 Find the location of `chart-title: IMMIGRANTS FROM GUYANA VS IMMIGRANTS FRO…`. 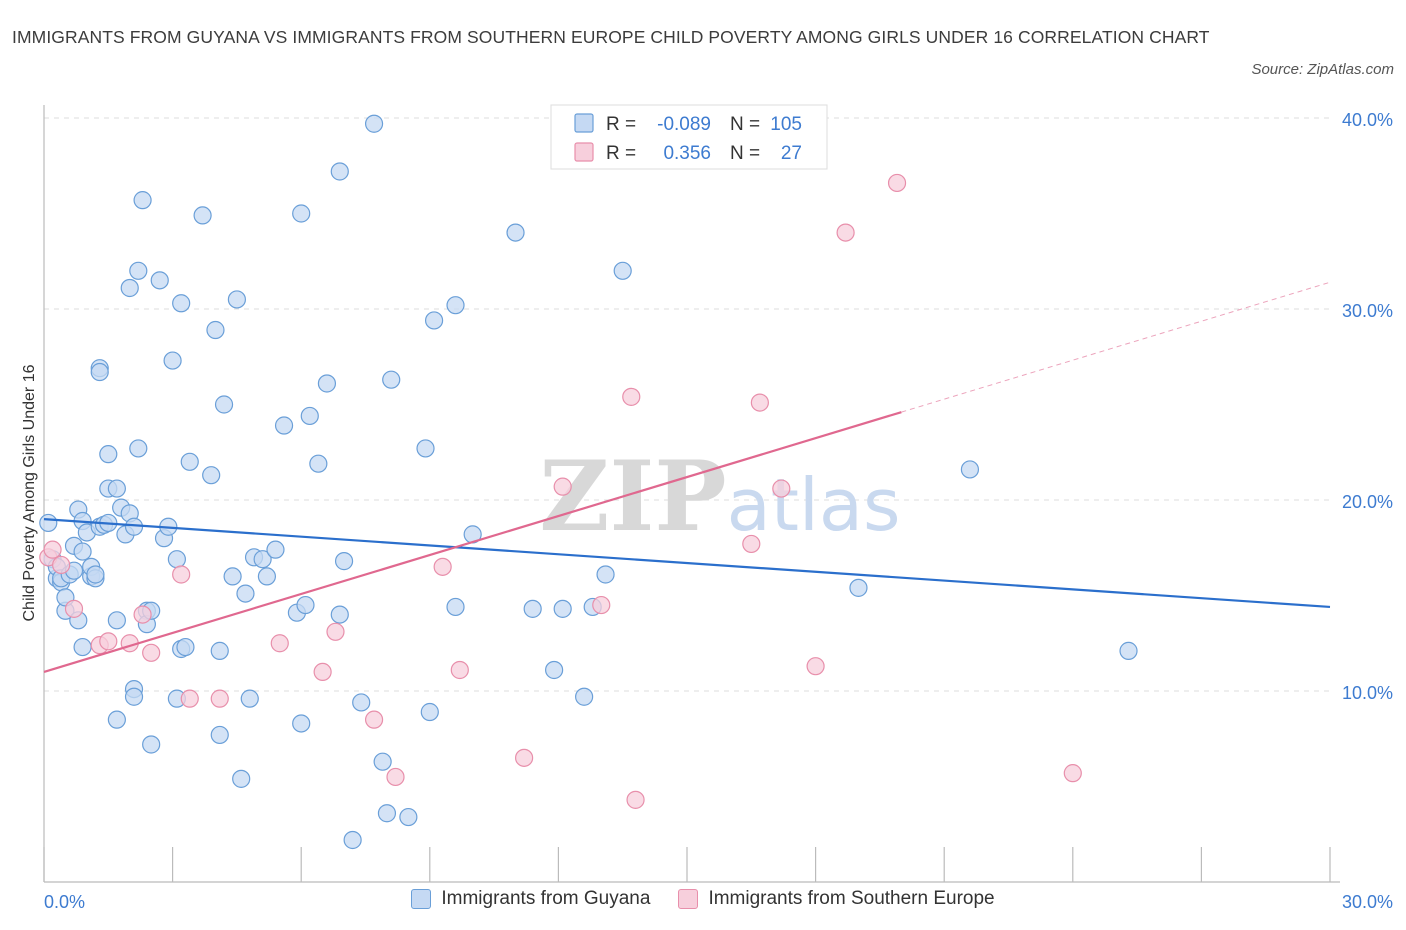

chart-title: IMMIGRANTS FROM GUYANA VS IMMIGRANTS FRO… is located at coordinates (611, 37).